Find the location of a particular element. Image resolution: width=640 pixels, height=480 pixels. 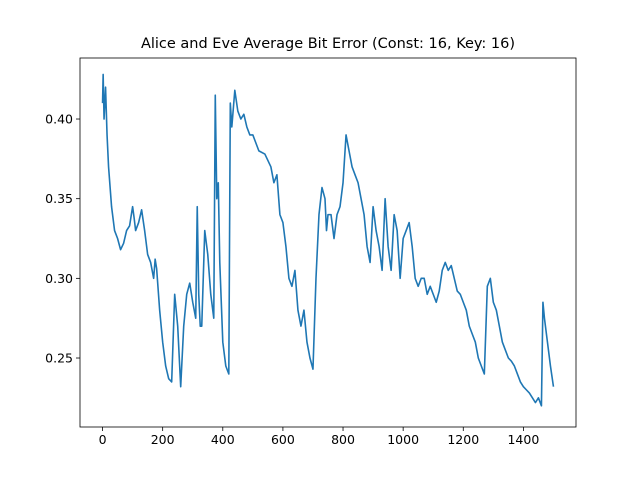

y-tick-label: 0.30 is located at coordinates (59, 278).